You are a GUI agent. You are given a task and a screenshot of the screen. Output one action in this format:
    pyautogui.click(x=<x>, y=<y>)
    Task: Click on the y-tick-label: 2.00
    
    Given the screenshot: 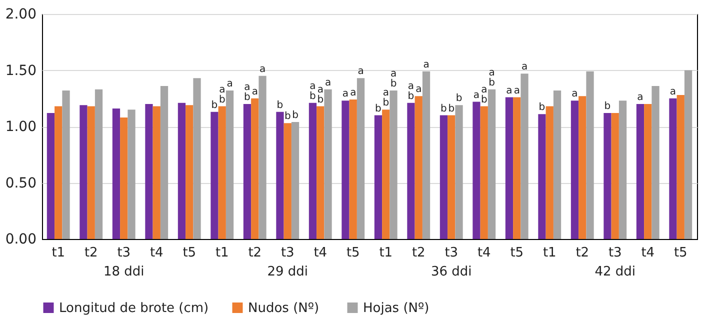 What is the action you would take?
    pyautogui.click(x=20, y=14)
    